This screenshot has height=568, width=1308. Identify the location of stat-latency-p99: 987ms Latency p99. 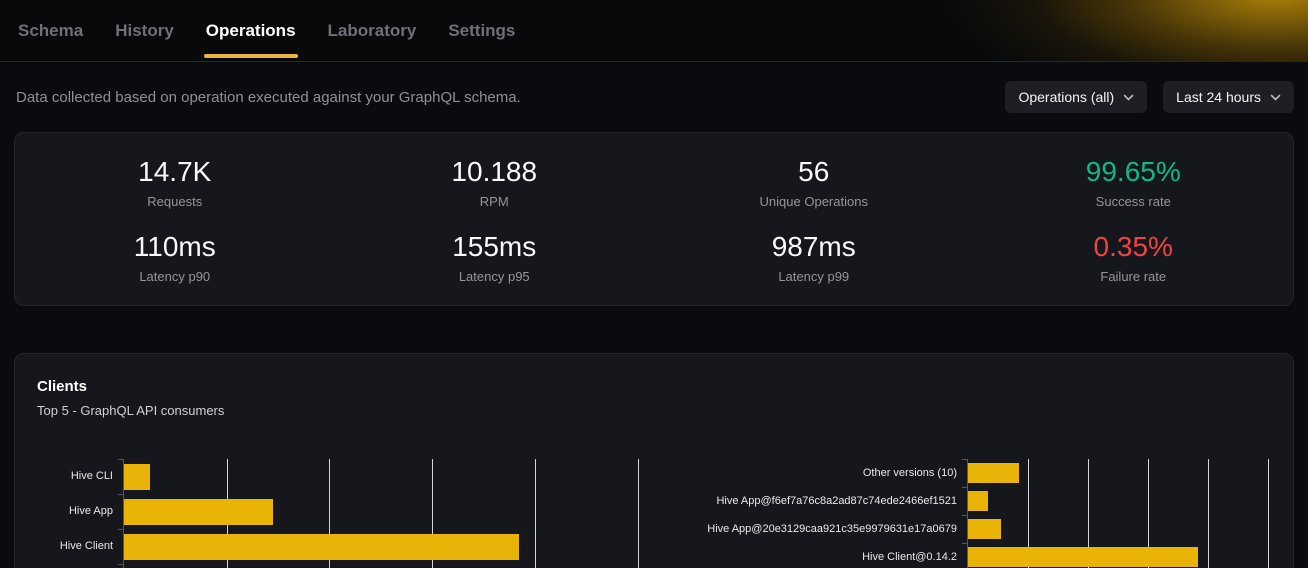
(814, 257).